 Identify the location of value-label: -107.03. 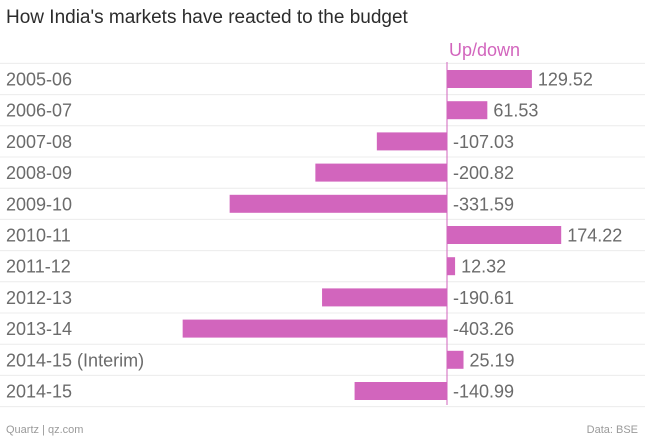
(483, 142).